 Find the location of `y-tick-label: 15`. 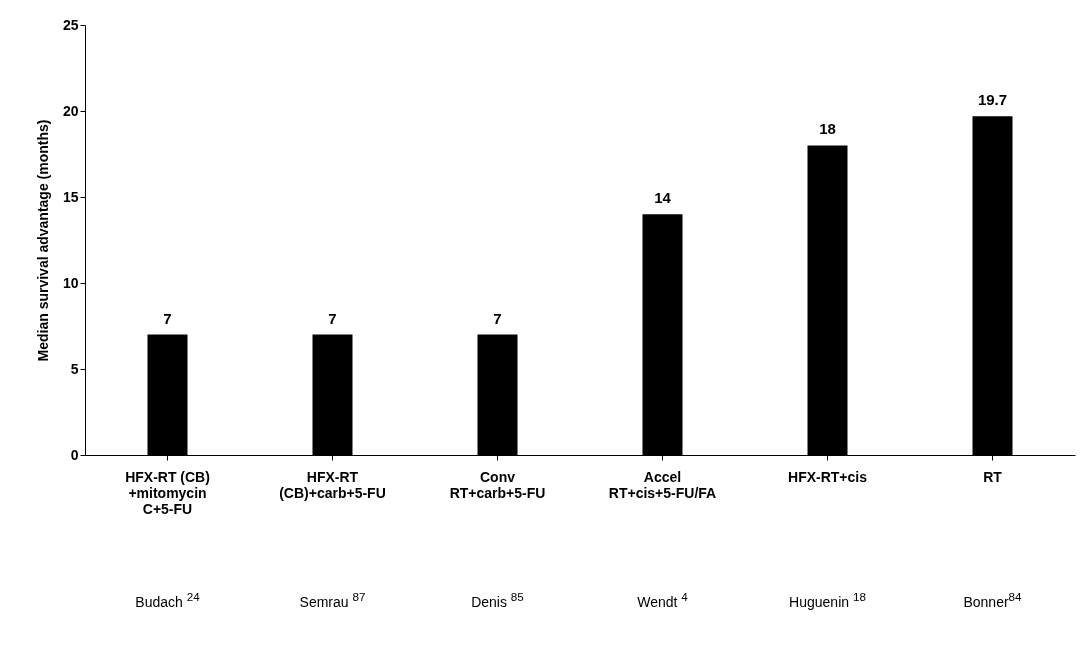

y-tick-label: 15 is located at coordinates (70, 196).